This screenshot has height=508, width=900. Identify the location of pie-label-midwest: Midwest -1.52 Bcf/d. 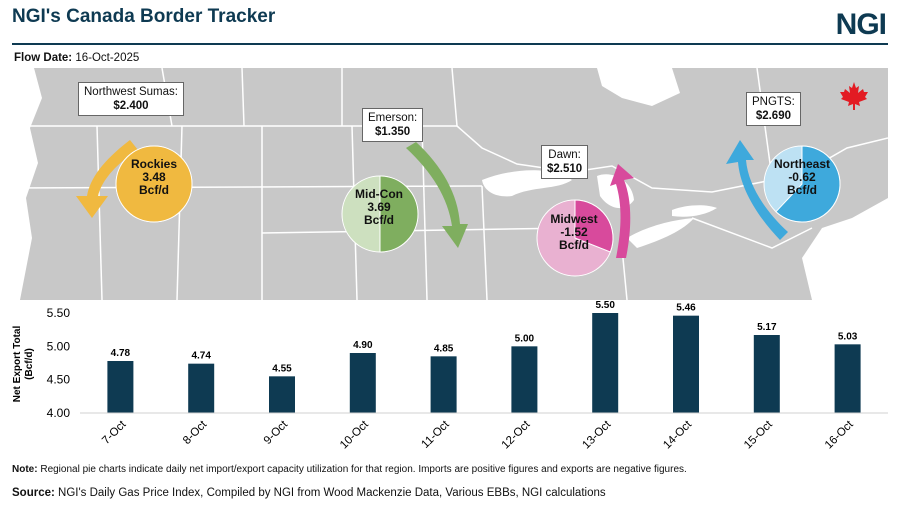
(574, 232).